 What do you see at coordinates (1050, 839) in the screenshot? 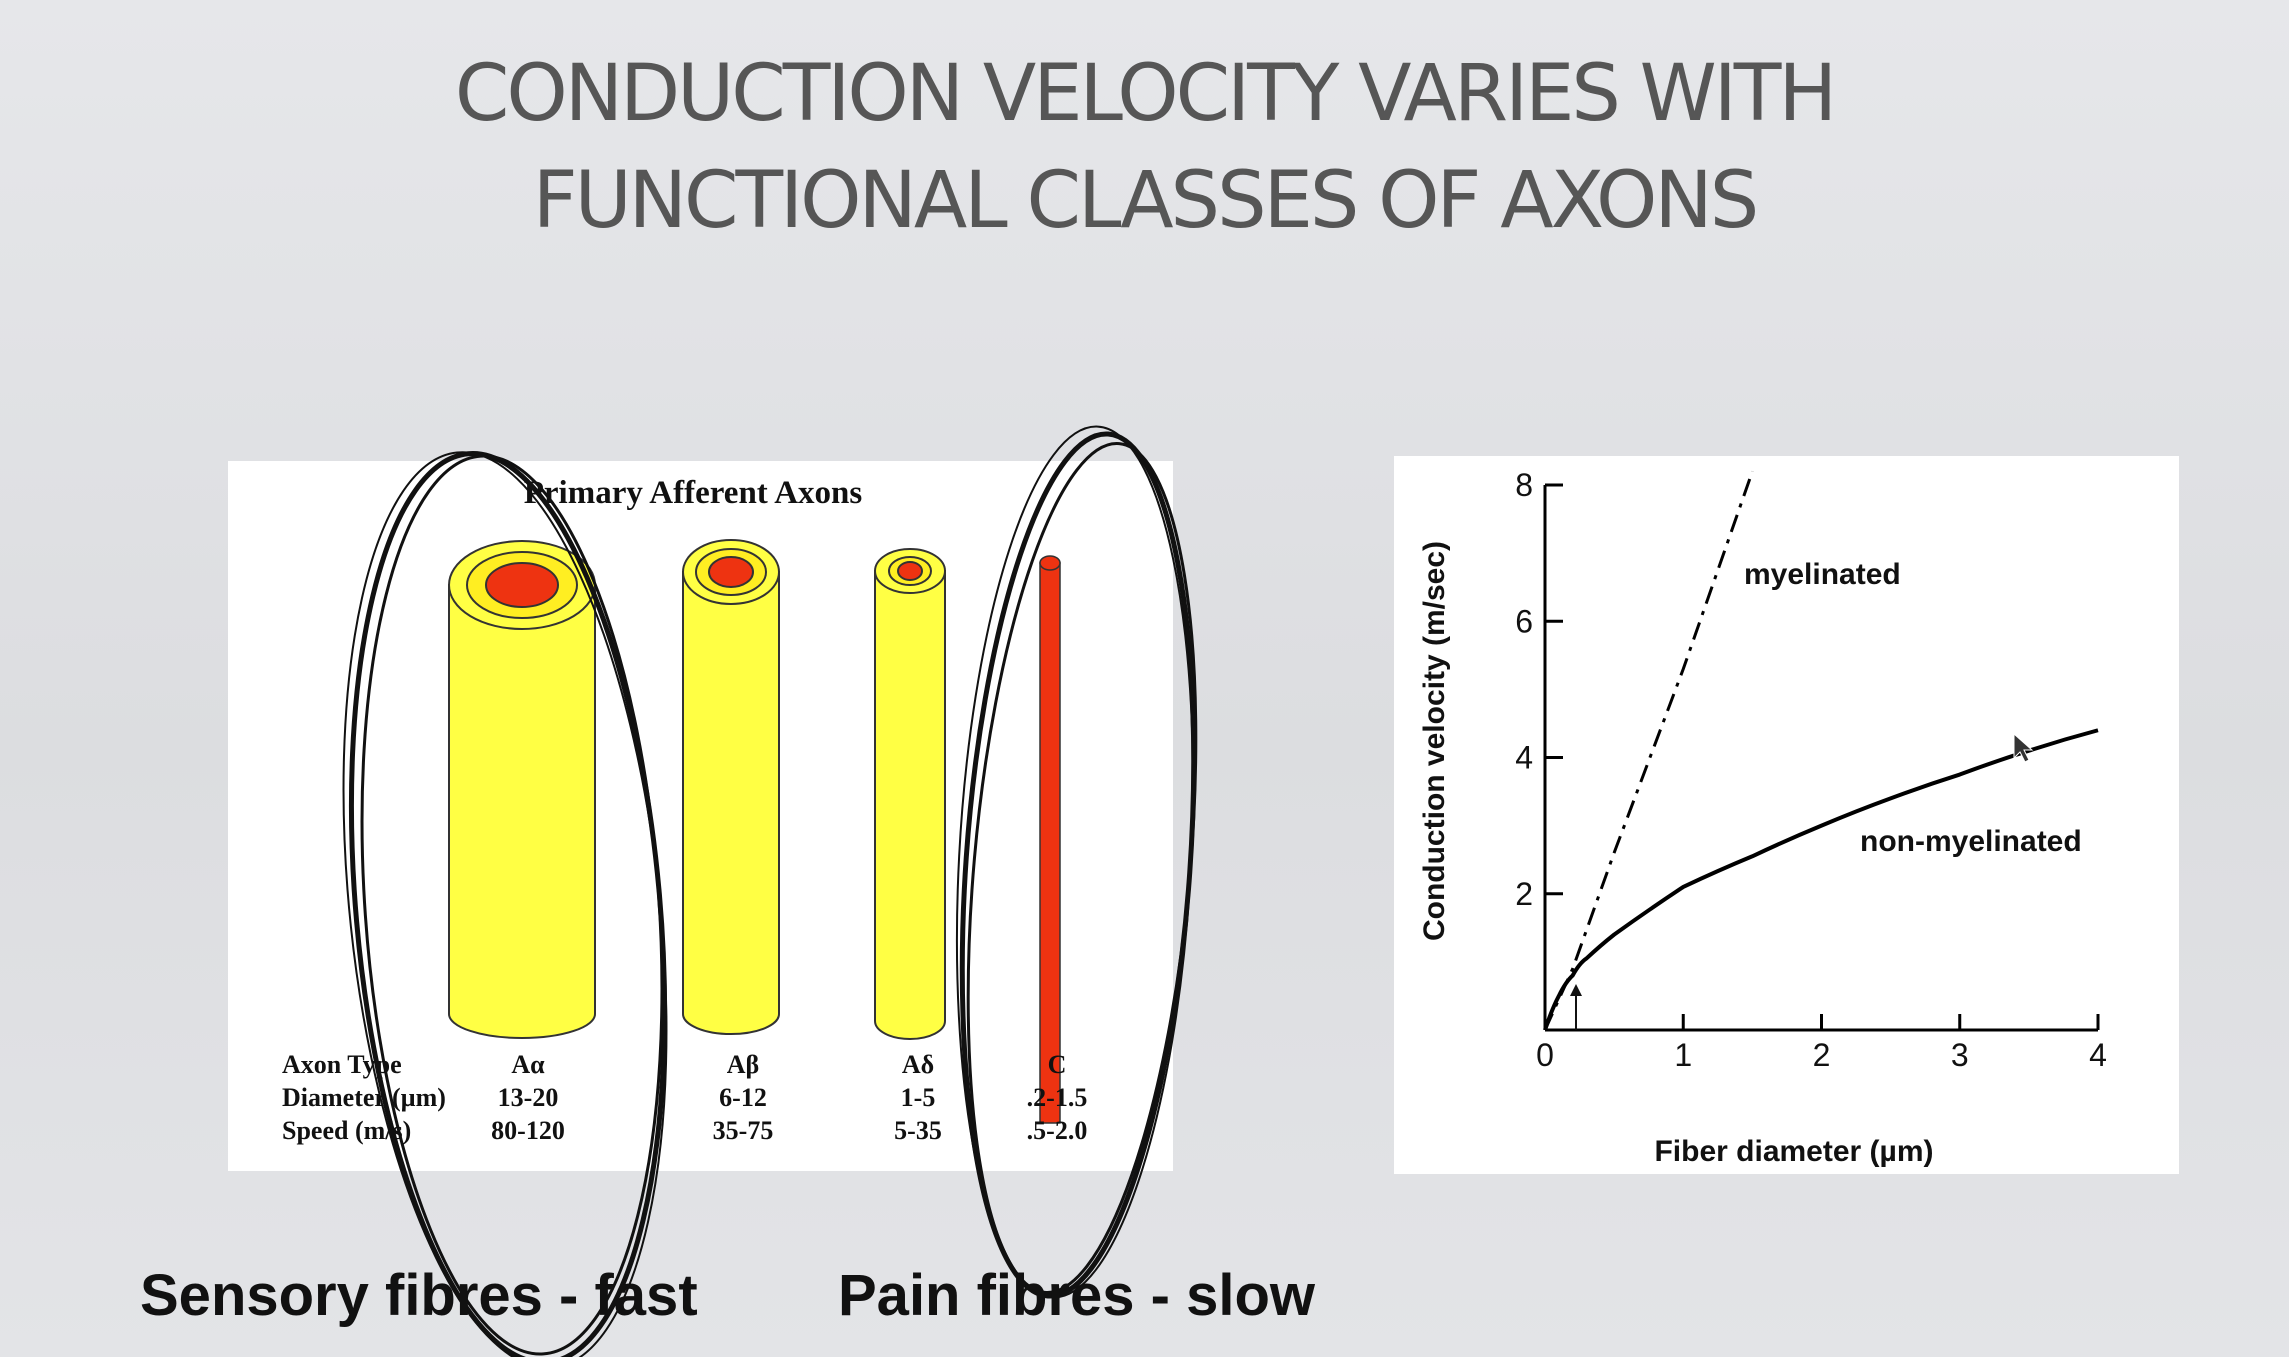
I see `axon-c-cylinder` at bounding box center [1050, 839].